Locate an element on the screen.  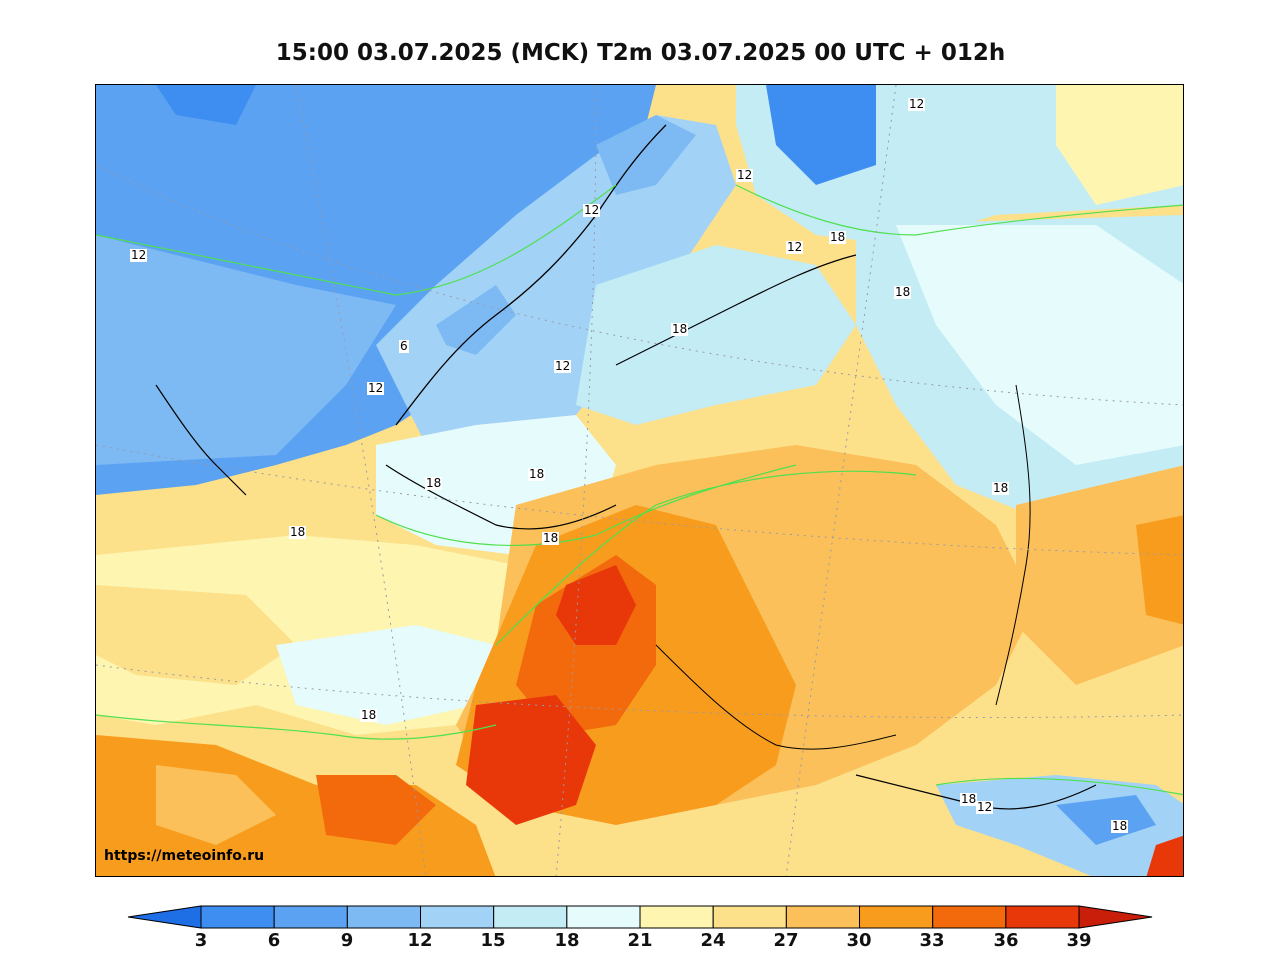
colorbar-tick: 27 is located at coordinates (786, 940).